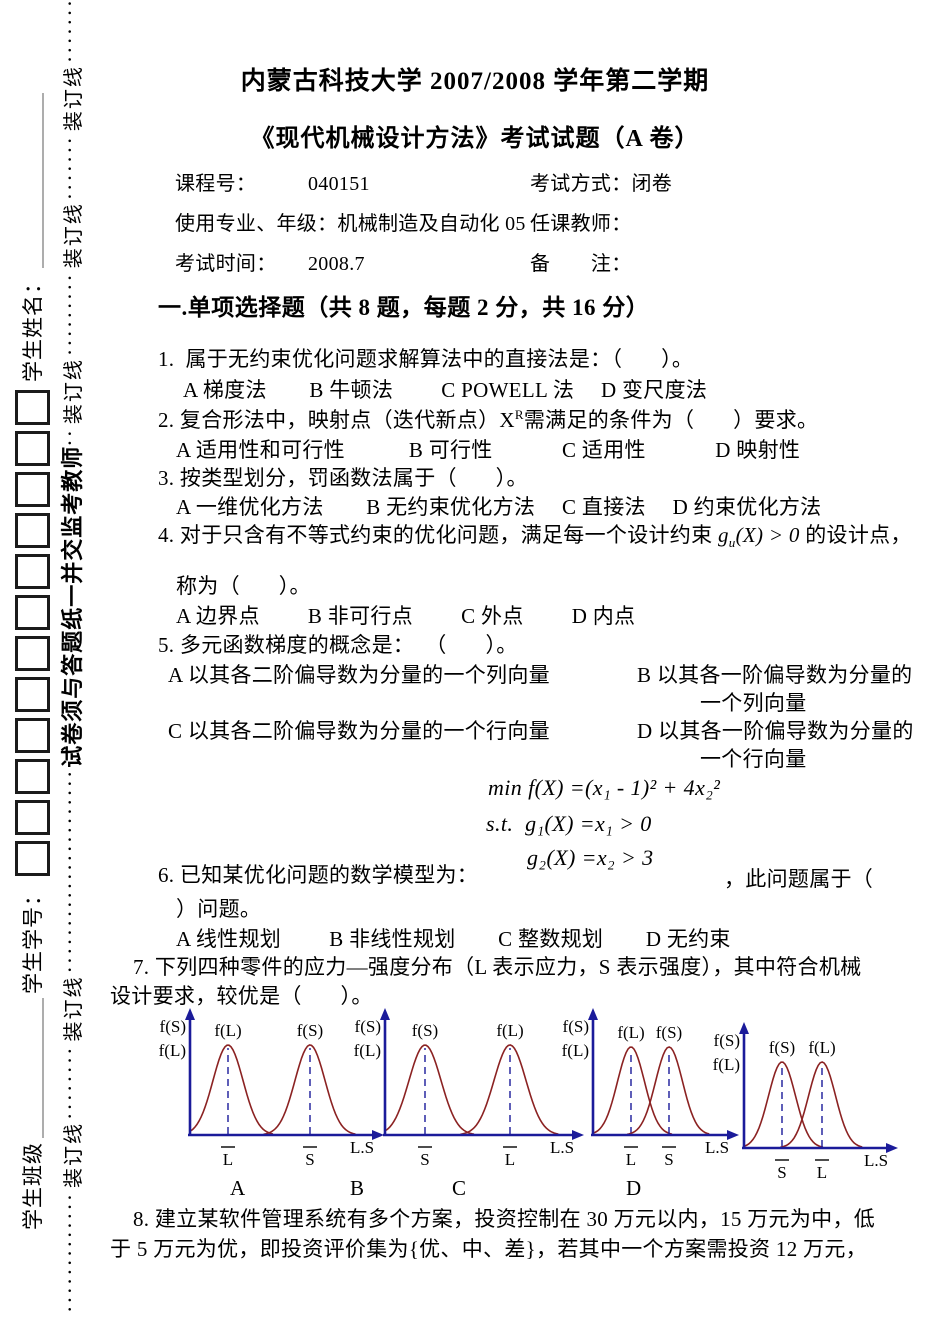 The height and width of the screenshot is (1342, 950). Describe the element at coordinates (459, 1188) in the screenshot. I see `plot-label-c: C` at that location.